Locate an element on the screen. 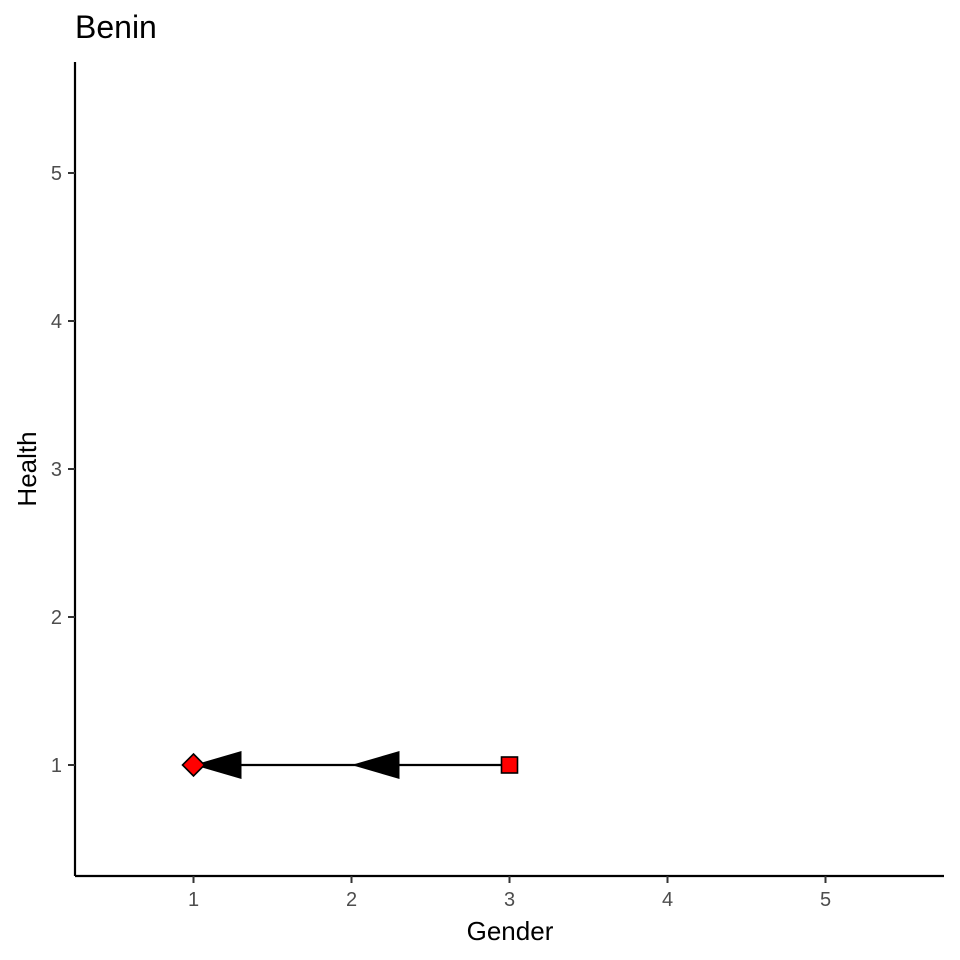  x-tick-label: 4 is located at coordinates (667, 900).